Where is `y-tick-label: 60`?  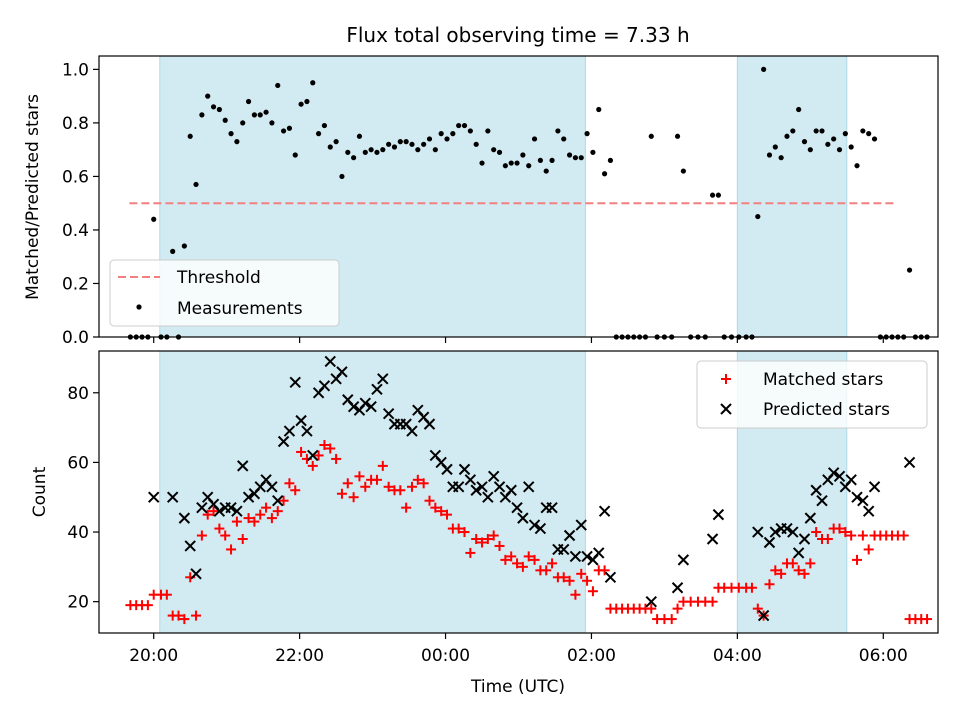 y-tick-label: 60 is located at coordinates (78, 463).